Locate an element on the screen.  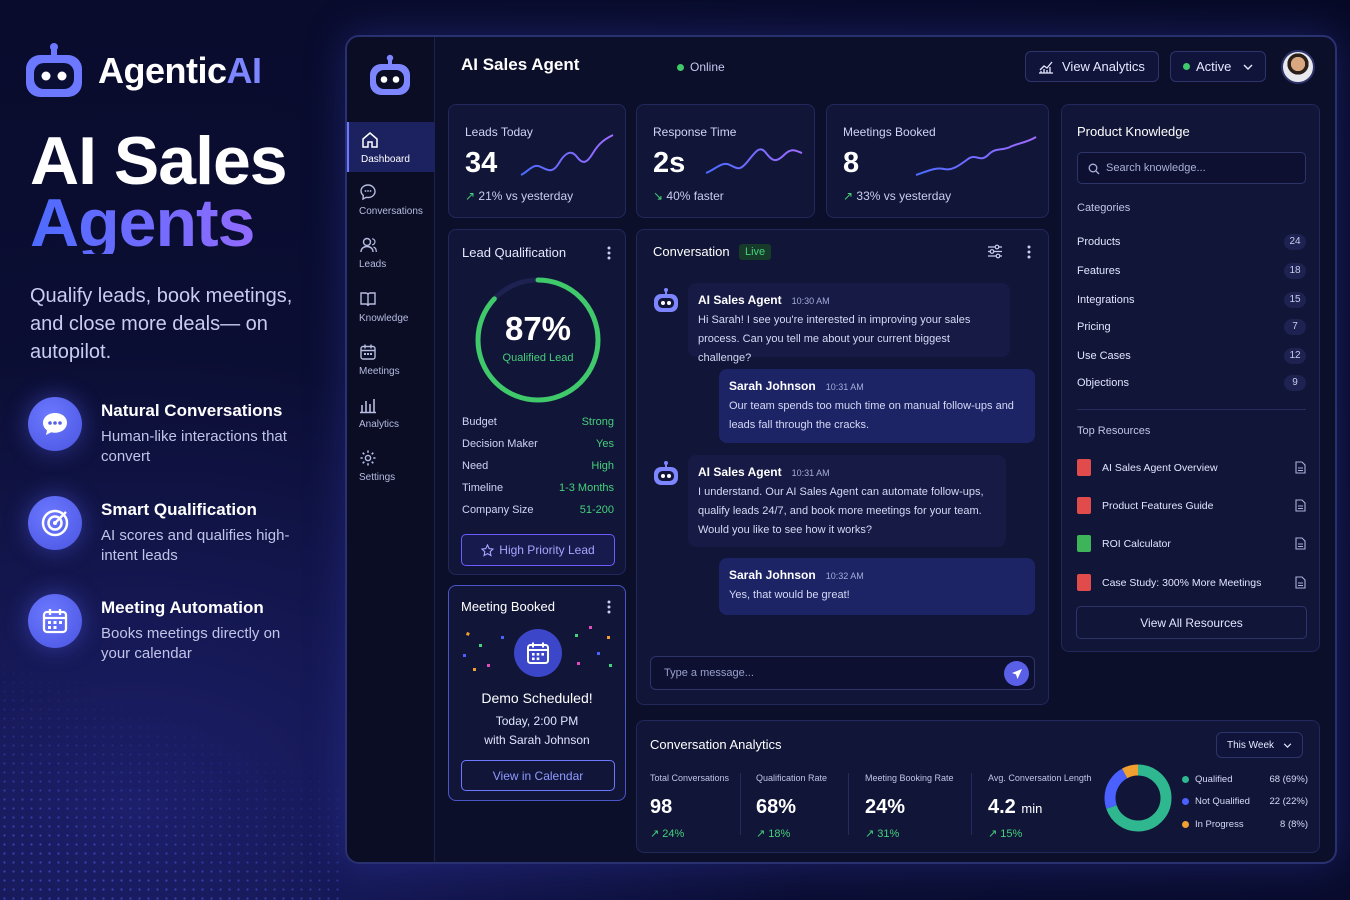
meeting-time: Today, 2:00 PM is located at coordinates (537, 721).